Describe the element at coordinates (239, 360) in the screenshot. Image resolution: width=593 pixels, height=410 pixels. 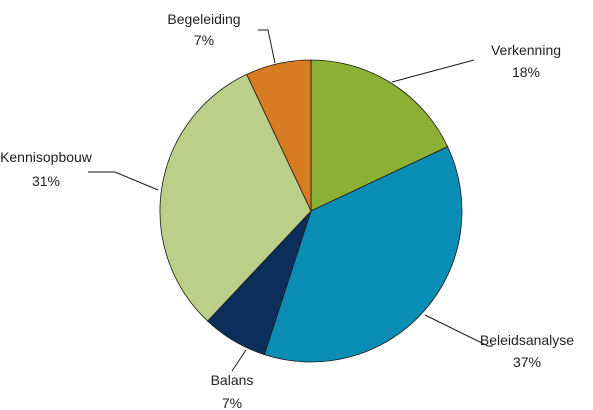
I see `leader-line-balans` at that location.